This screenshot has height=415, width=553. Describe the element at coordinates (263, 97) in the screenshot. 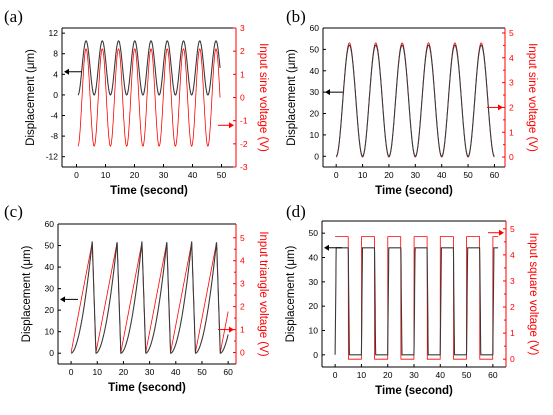

I see `y2-axis-title: Input sine voltage (V)` at that location.